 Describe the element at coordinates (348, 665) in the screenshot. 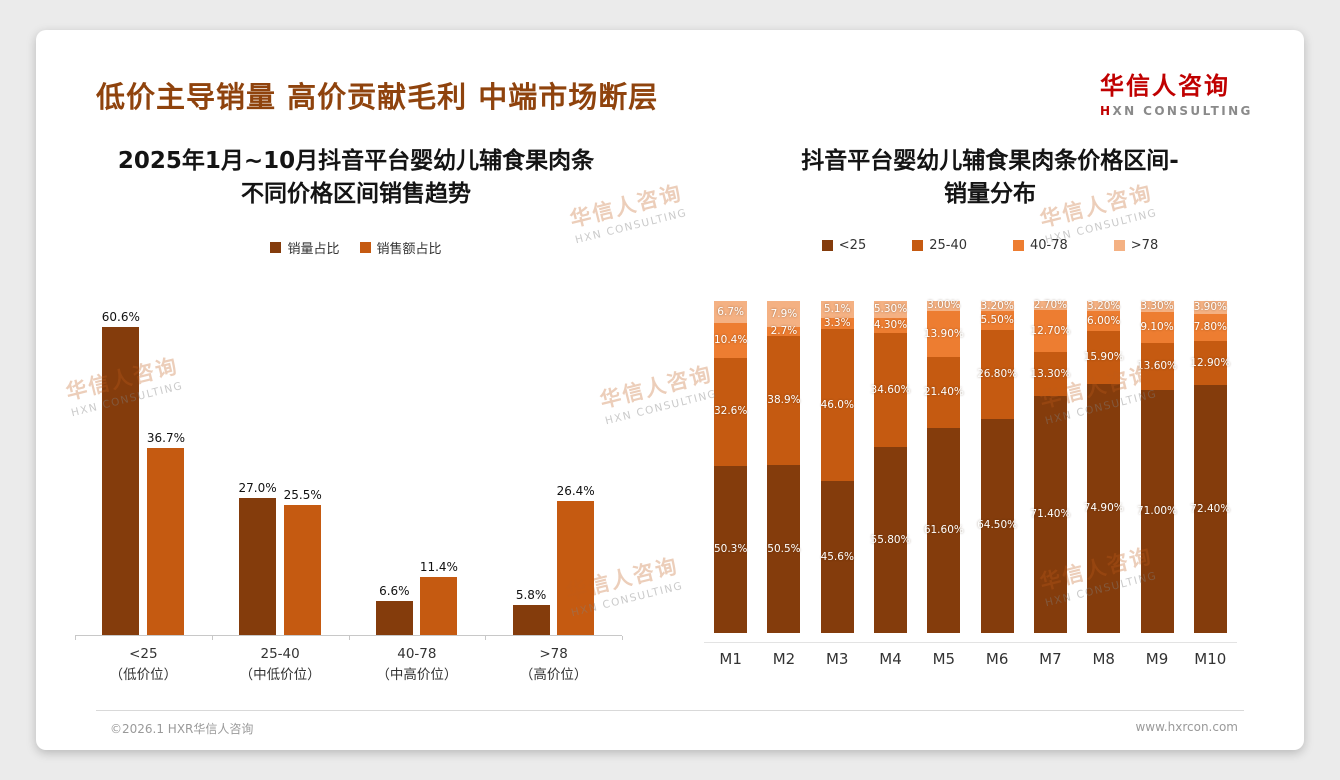

I see `left-xlabels: <25 （低价位） 25-40 （中低价位） 40-78 （中高价位） >78 （高价位）` at that location.